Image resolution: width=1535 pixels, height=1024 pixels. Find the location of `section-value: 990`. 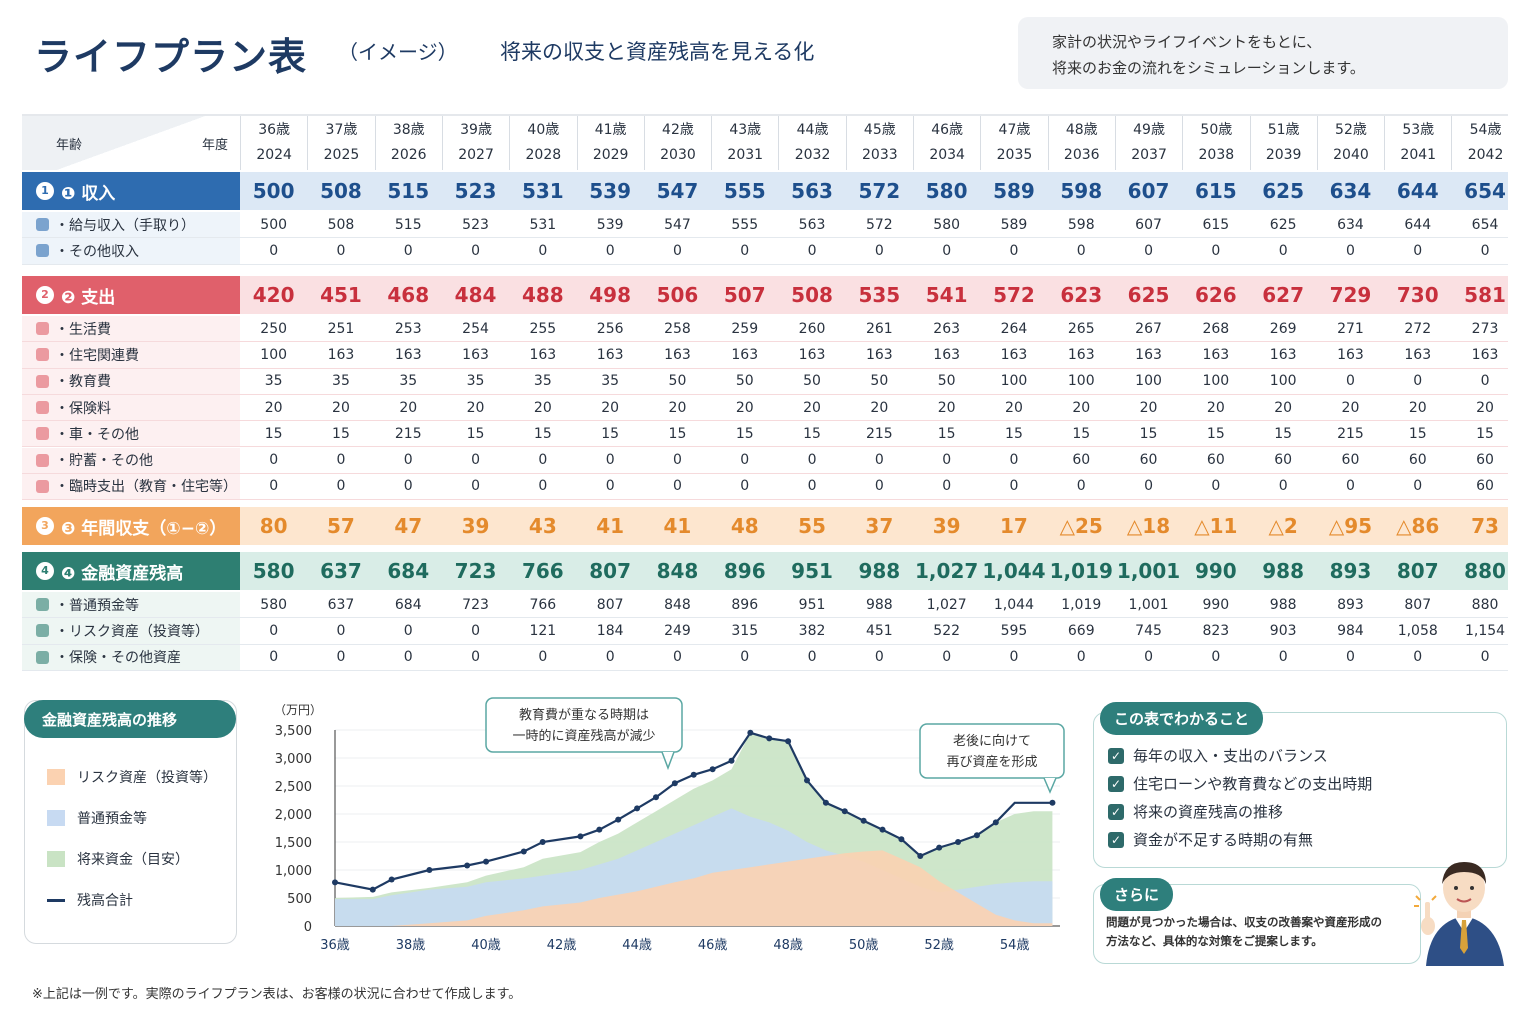

section-value: 990 is located at coordinates (1215, 571).